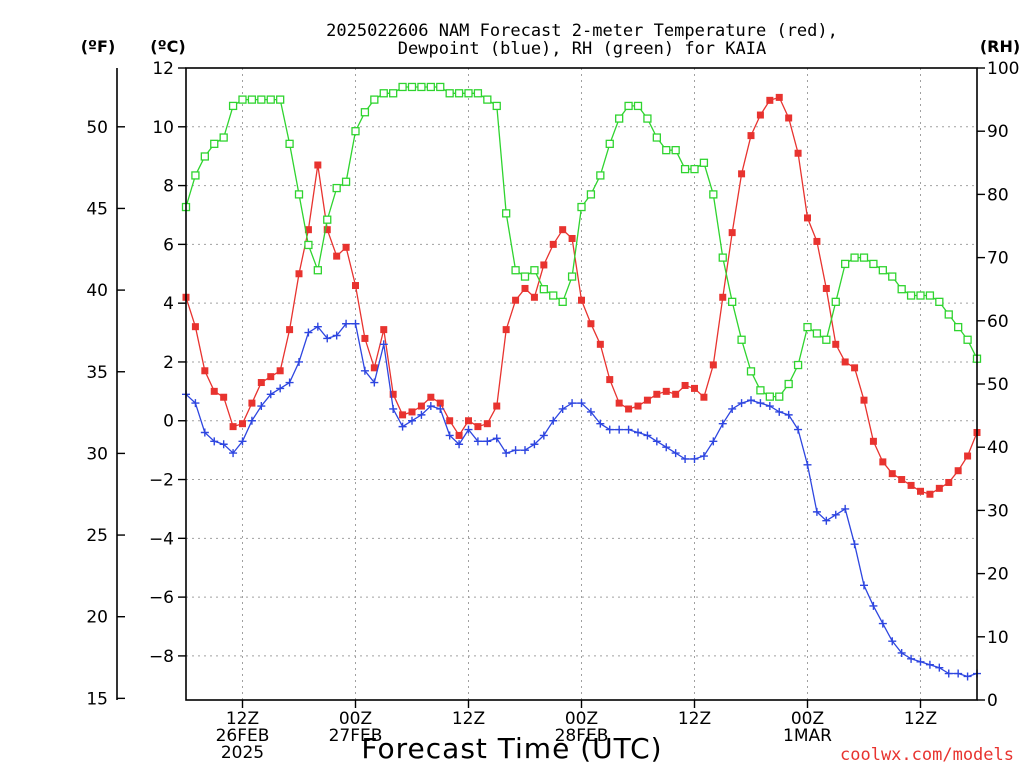 The height and width of the screenshot is (768, 1024). I want to click on fahrenheit-tick-label: 25, so click(97, 536).